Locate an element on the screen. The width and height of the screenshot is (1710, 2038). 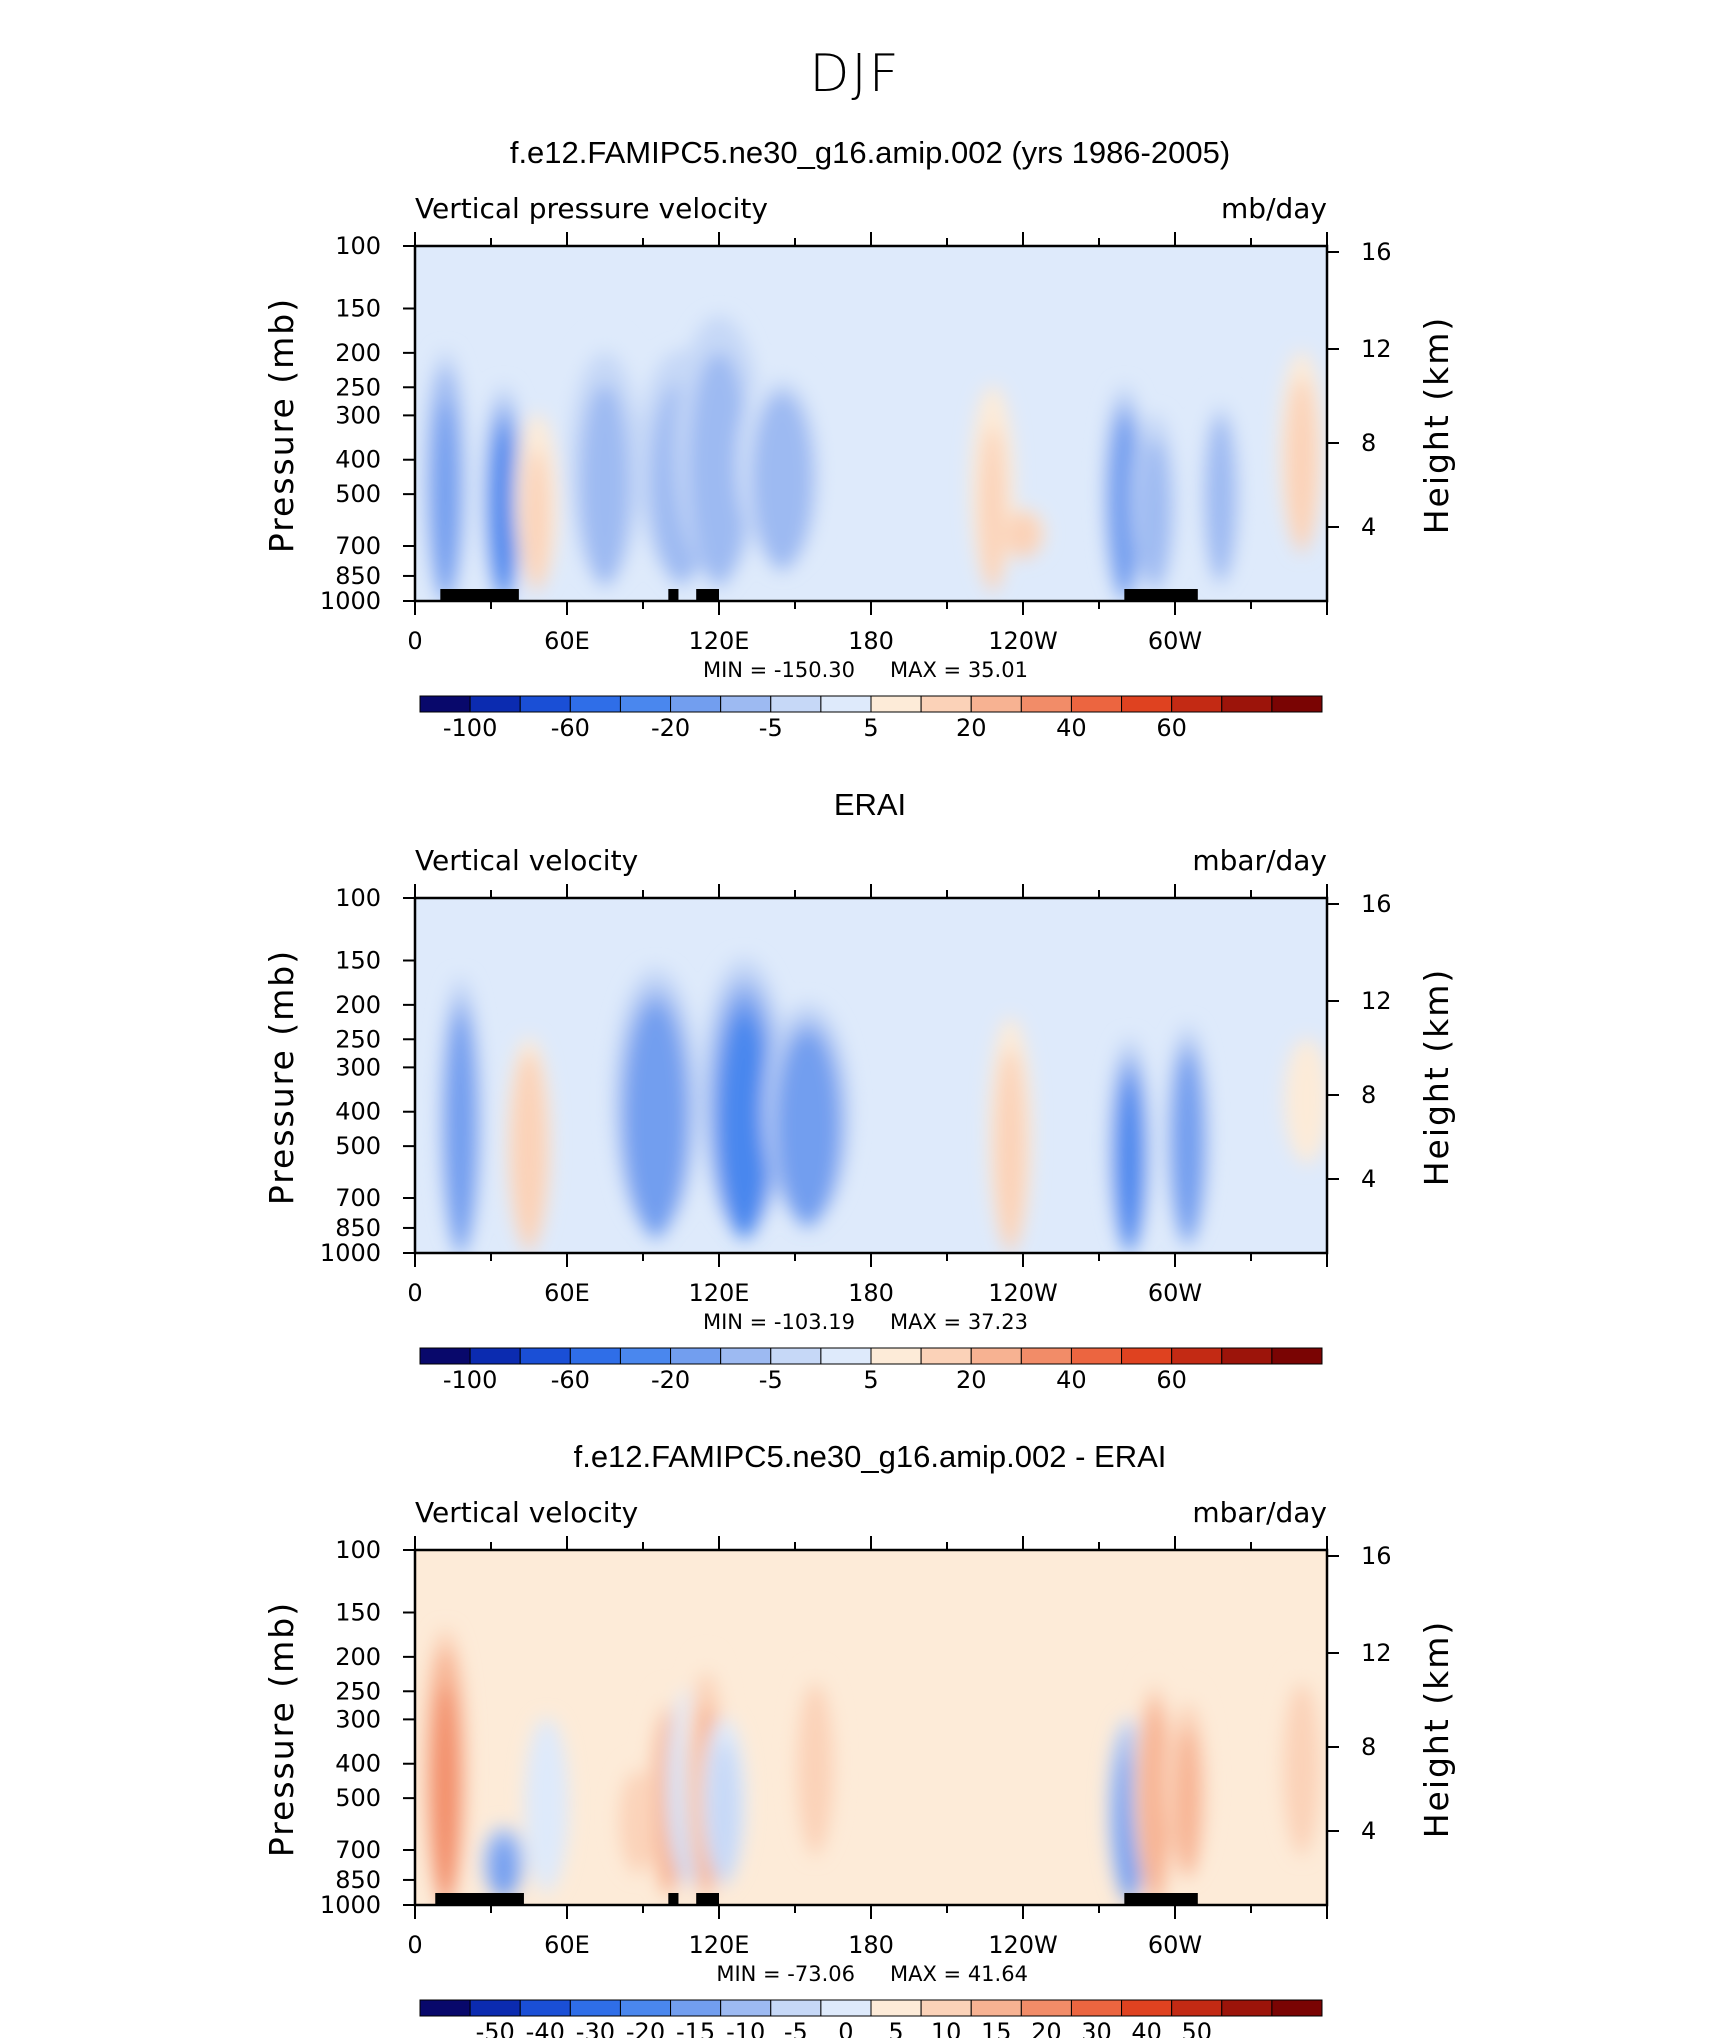
y-tick-label: 250 is located at coordinates (358, 1039).